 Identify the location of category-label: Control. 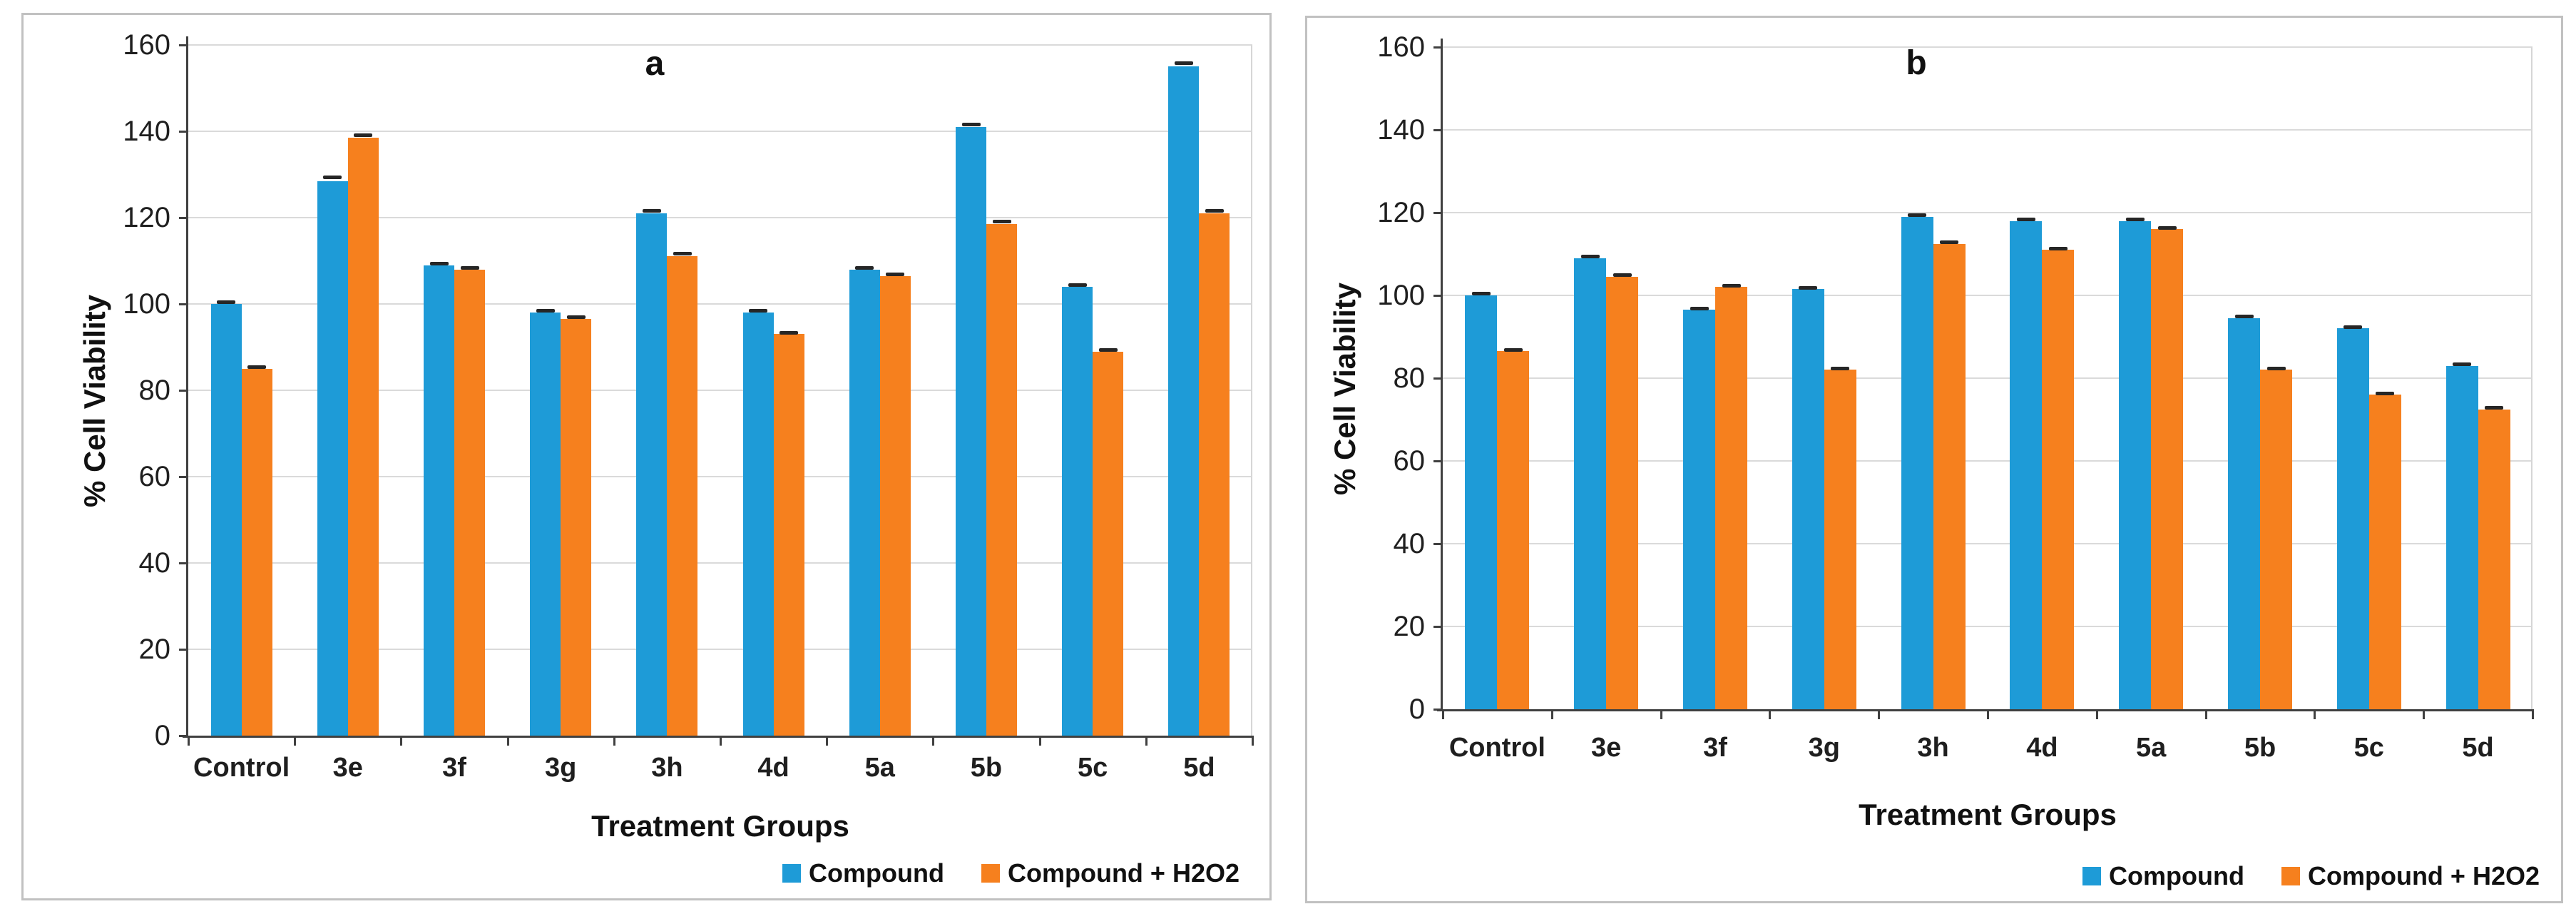
(242, 768).